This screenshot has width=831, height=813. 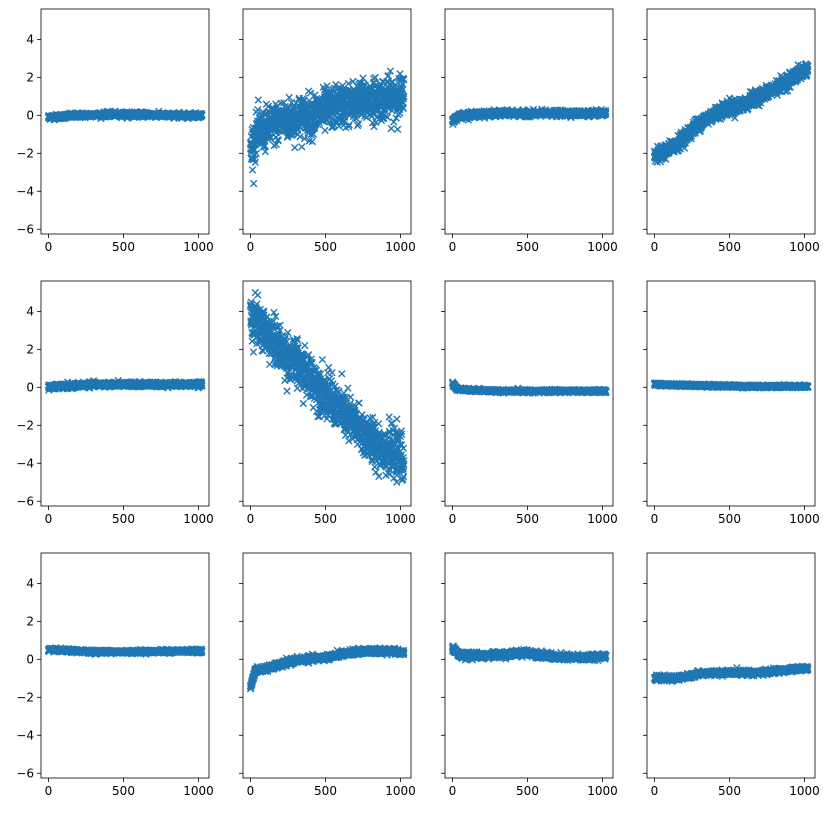 What do you see at coordinates (25, 229) in the screenshot?
I see `y-tick-label: −6` at bounding box center [25, 229].